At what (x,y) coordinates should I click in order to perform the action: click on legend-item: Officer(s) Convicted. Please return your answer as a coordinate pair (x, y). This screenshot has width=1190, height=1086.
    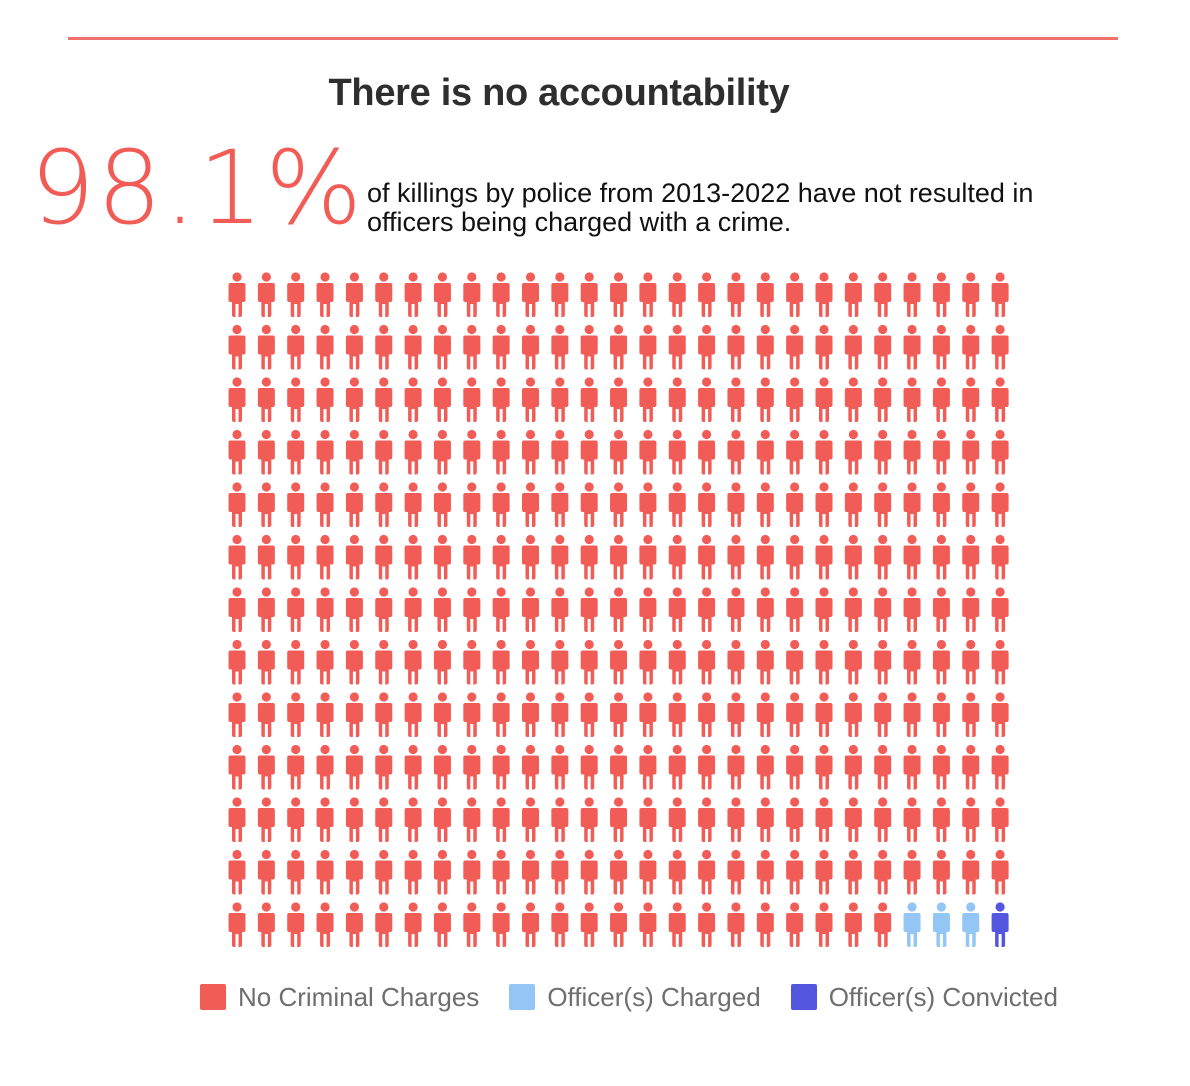
    Looking at the image, I should click on (924, 997).